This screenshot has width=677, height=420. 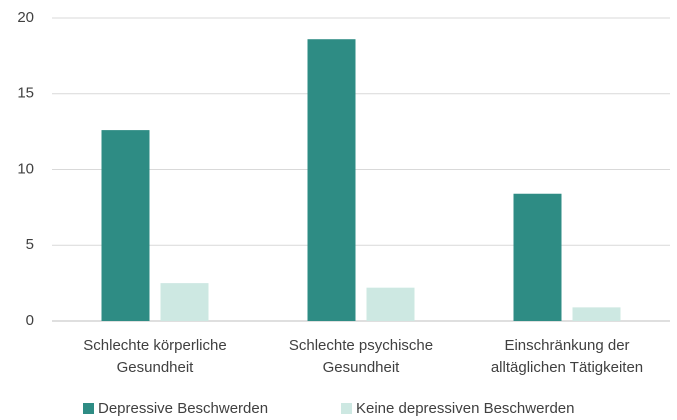 I want to click on y-tick-label: 10, so click(x=25, y=168).